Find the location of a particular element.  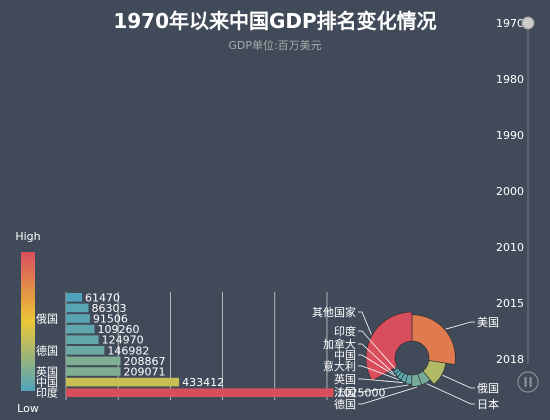

bar-value-label: 109260 is located at coordinates (119, 329).